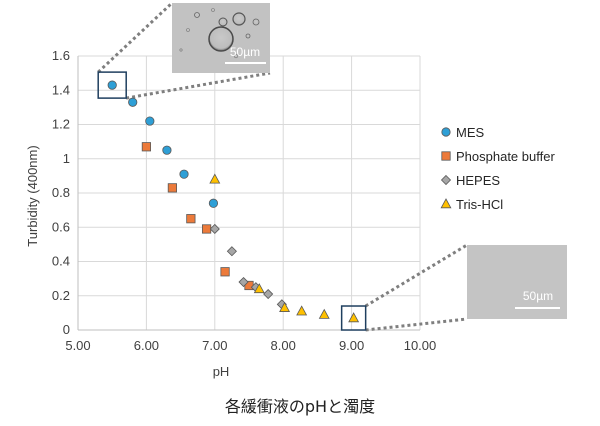 This screenshot has width=600, height=426. I want to click on x-tick-label: 7.00, so click(214, 345).